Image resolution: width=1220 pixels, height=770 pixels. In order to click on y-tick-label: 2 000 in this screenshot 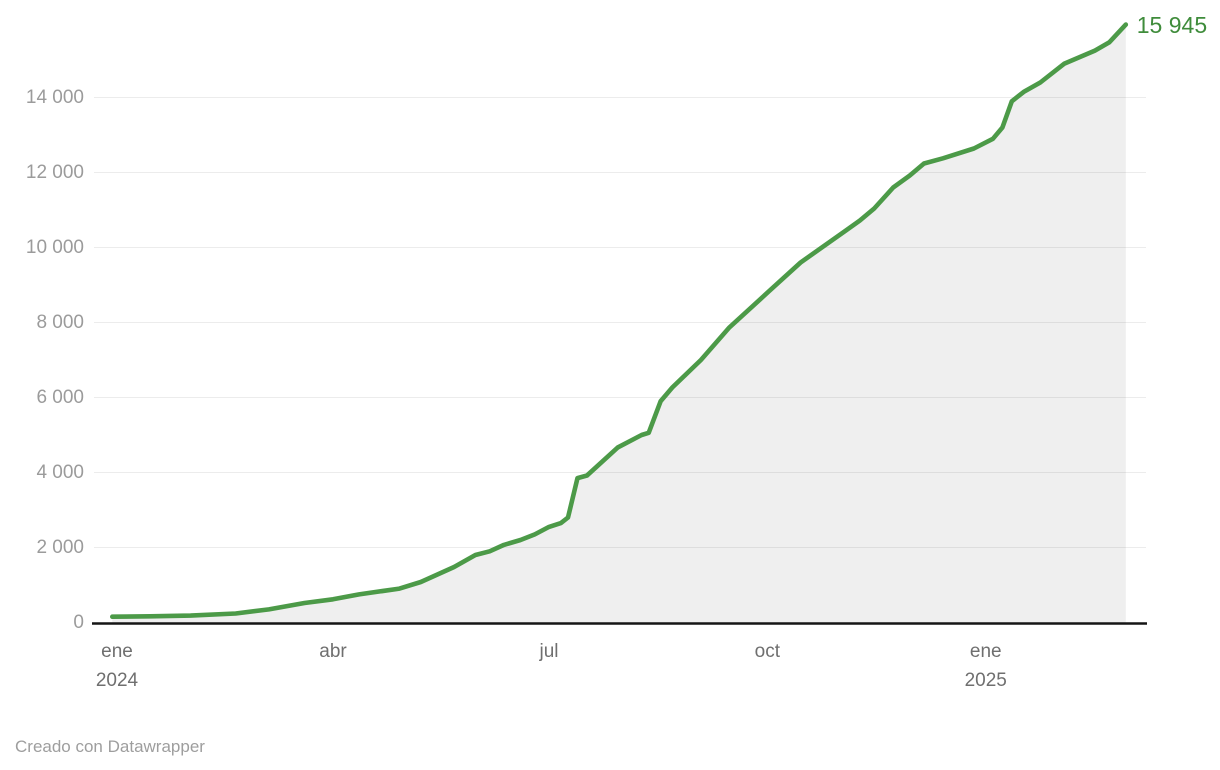, I will do `click(60, 547)`.